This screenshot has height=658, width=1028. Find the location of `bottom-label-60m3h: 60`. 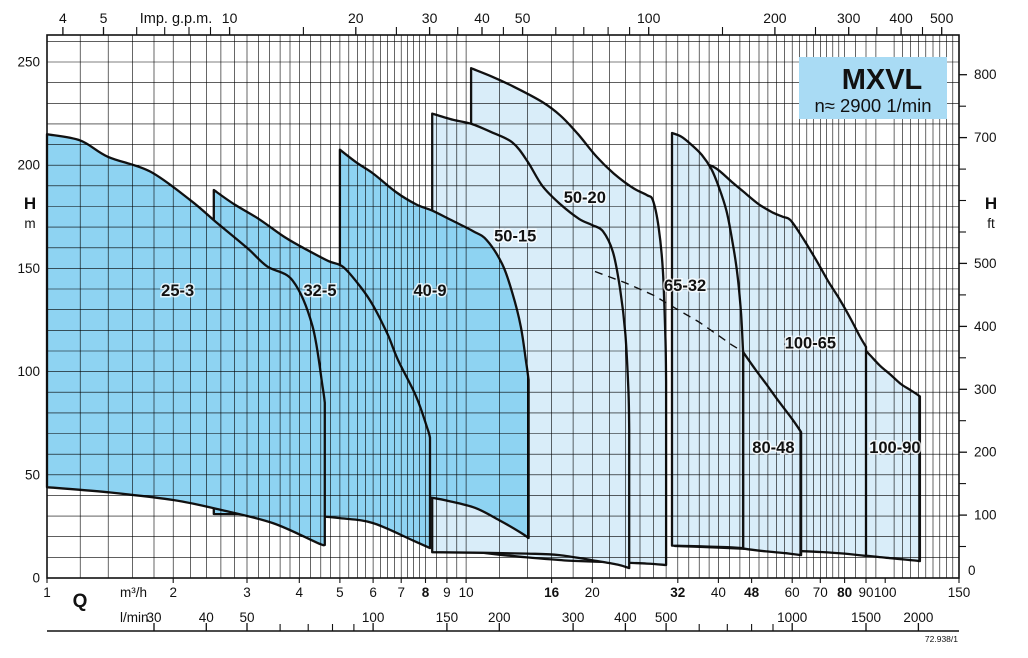

bottom-label-60m3h: 60 is located at coordinates (792, 592).